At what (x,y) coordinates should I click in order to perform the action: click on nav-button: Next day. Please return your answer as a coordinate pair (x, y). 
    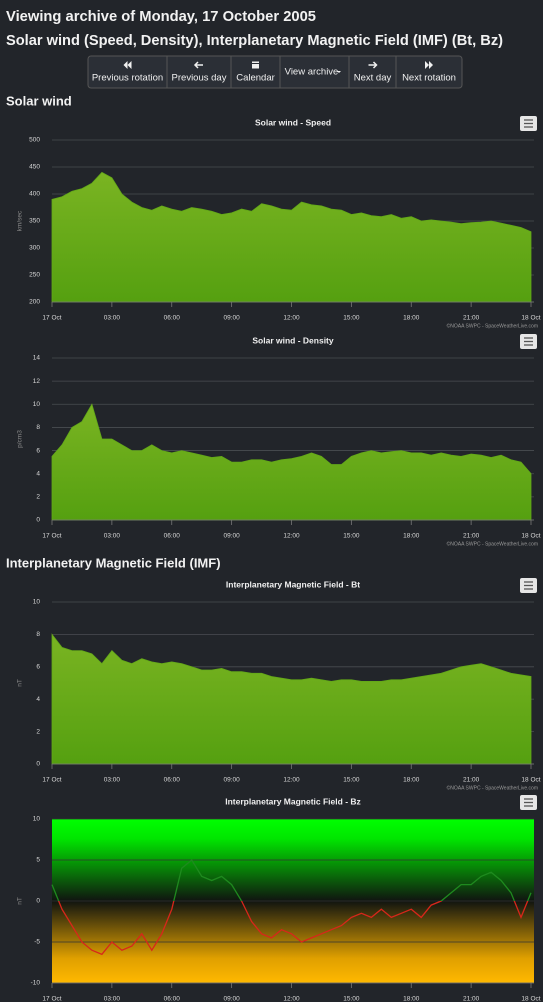
    Looking at the image, I should click on (370, 72).